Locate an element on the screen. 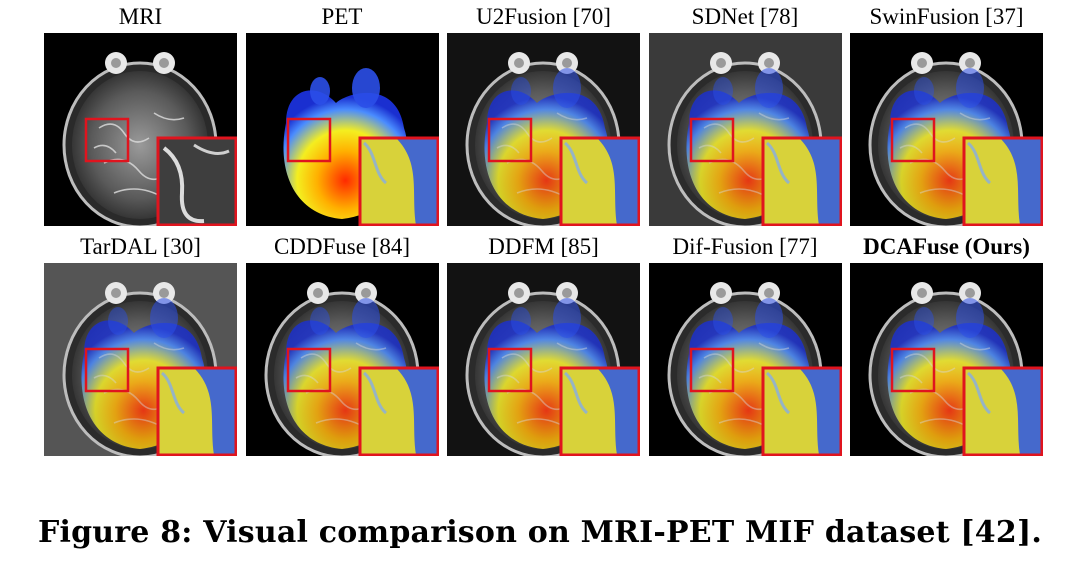 This screenshot has width=1080, height=574. panel-tardal: TarDAL [30] is located at coordinates (140, 341).